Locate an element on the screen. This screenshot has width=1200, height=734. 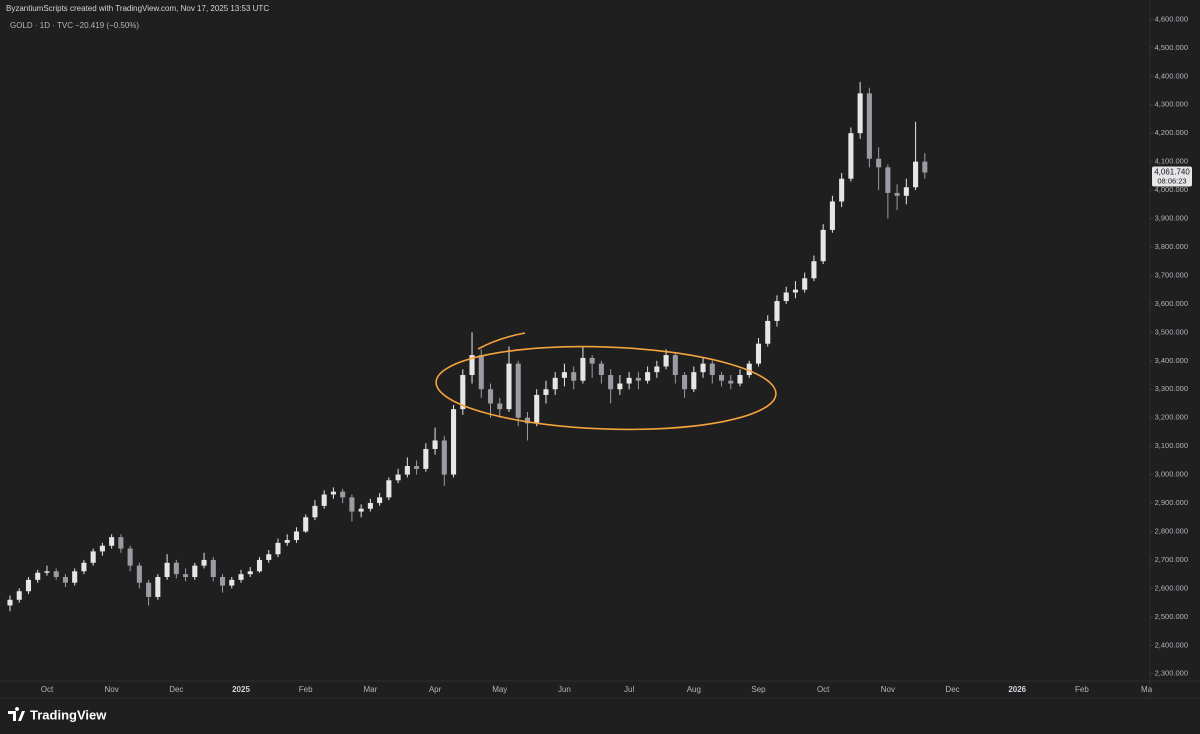
y-tick-label: 3,900.000 is located at coordinates (1171, 218).